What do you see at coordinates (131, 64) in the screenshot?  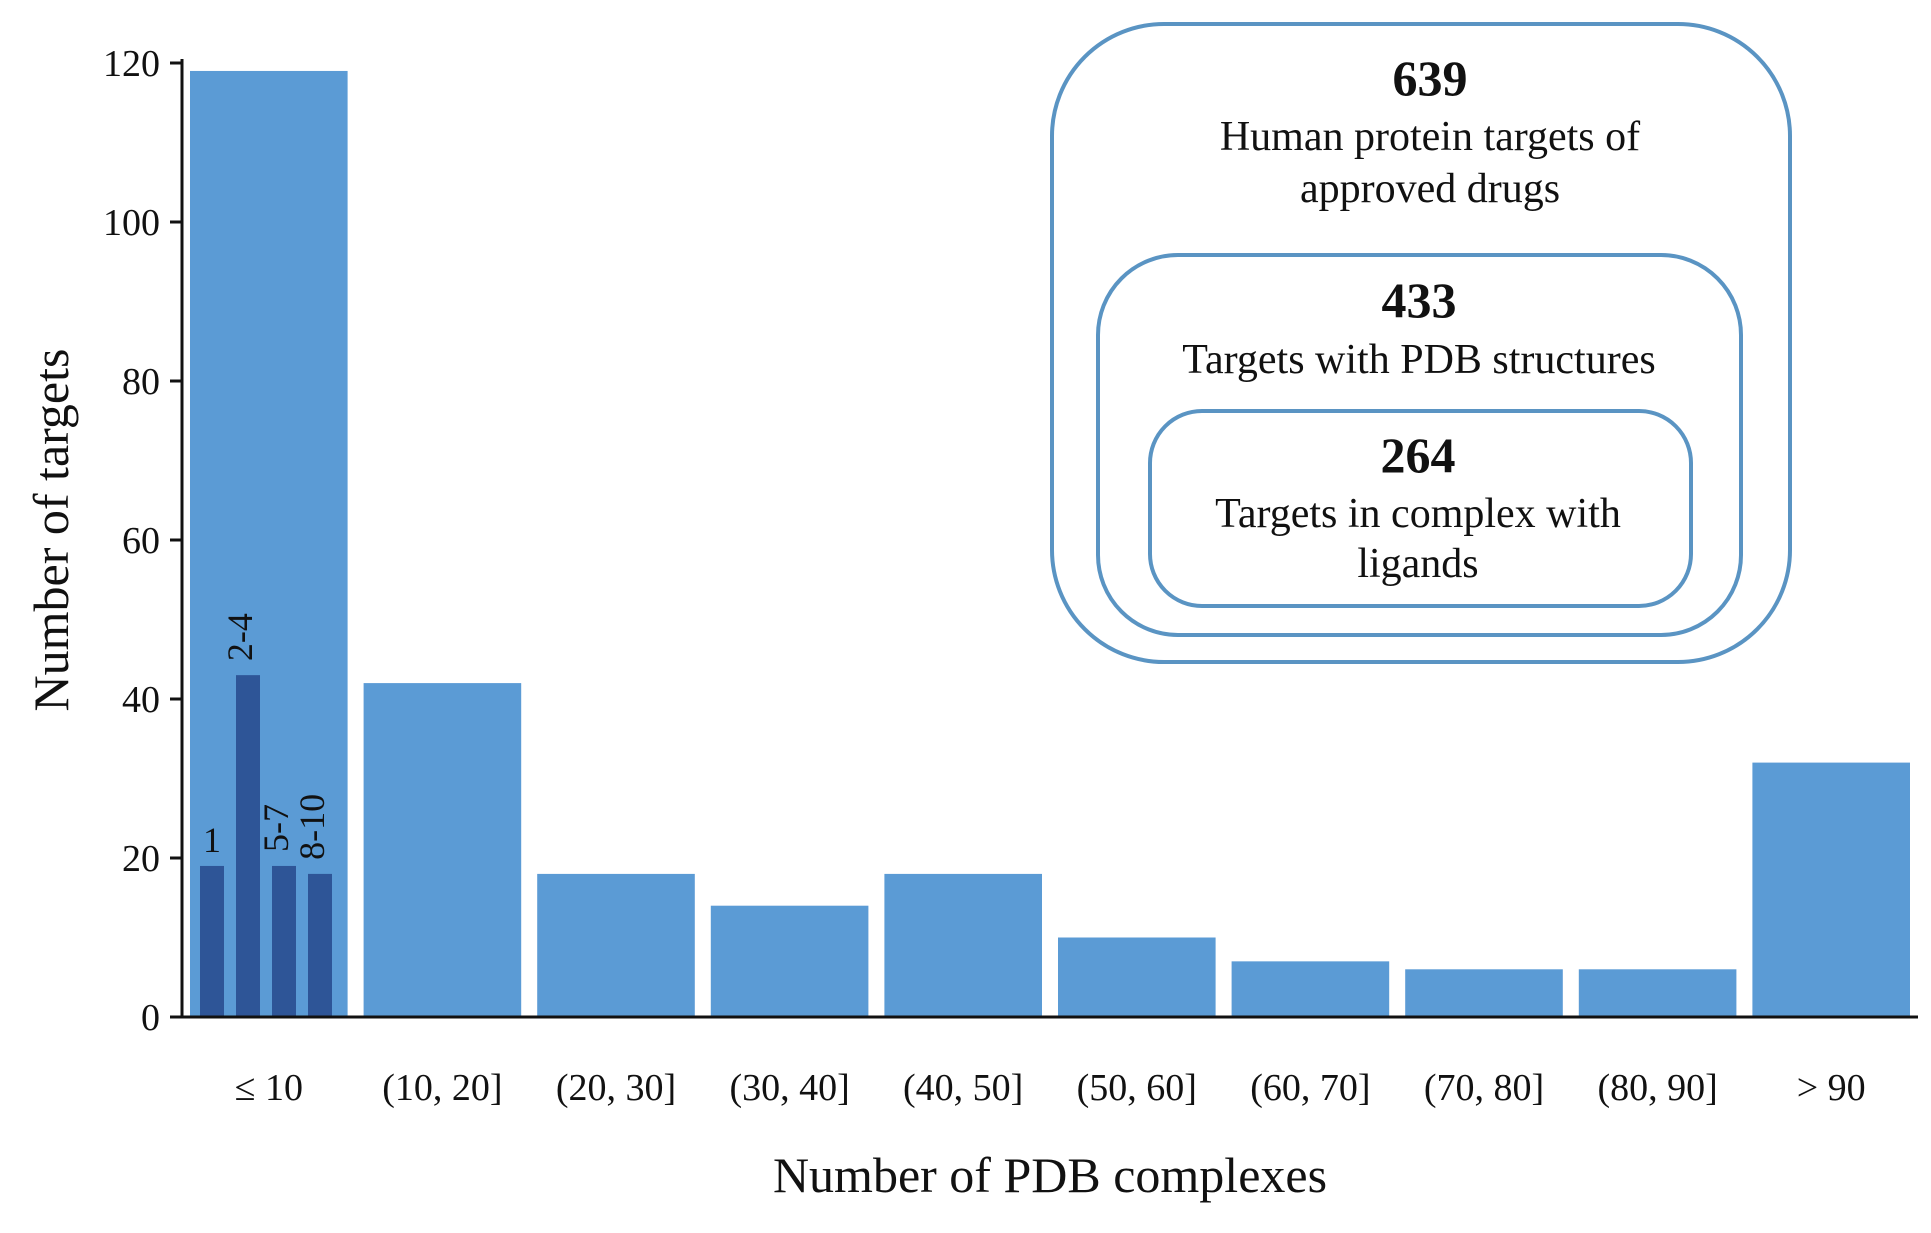 I see `y-tick-label-6: 120` at bounding box center [131, 64].